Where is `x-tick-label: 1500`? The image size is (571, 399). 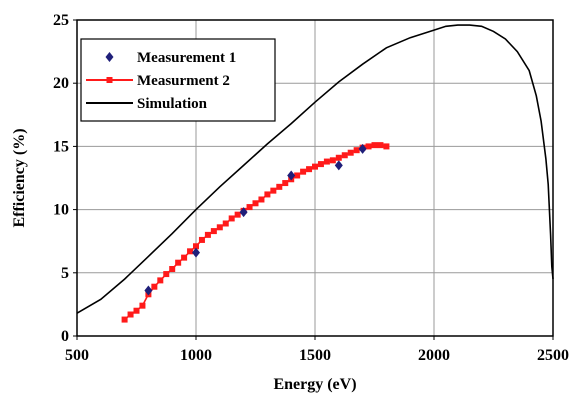 x-tick-label: 1500 is located at coordinates (315, 355).